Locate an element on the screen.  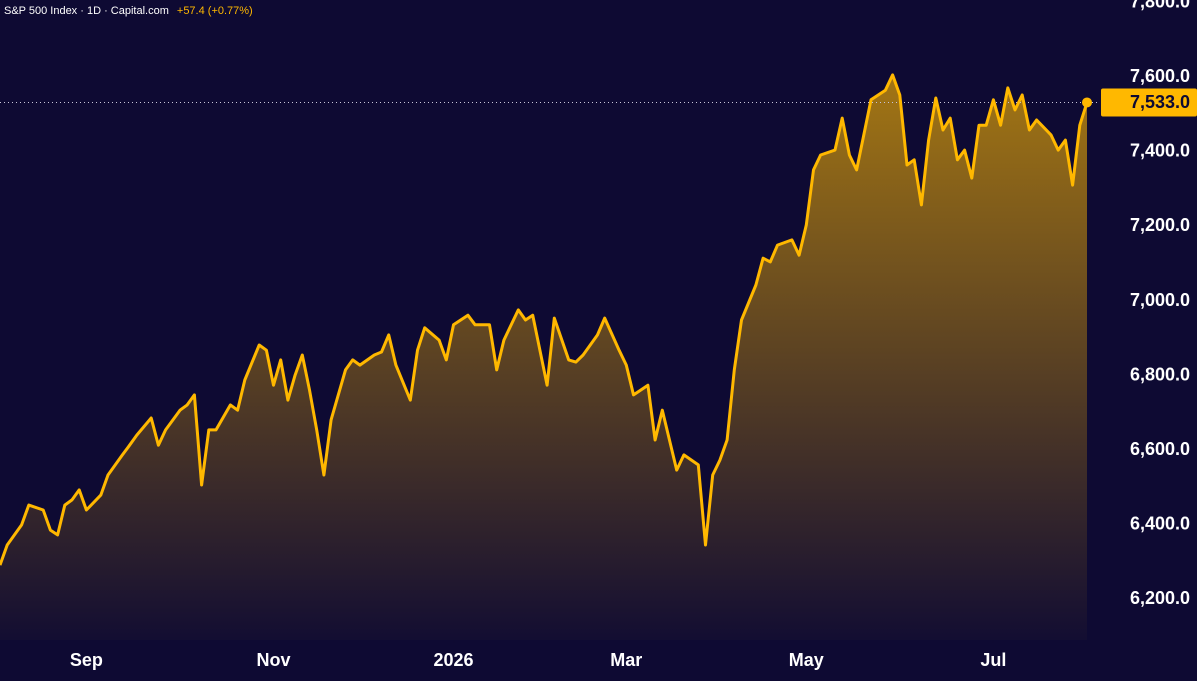
y-tick-label: 6,800.0 is located at coordinates (1160, 374).